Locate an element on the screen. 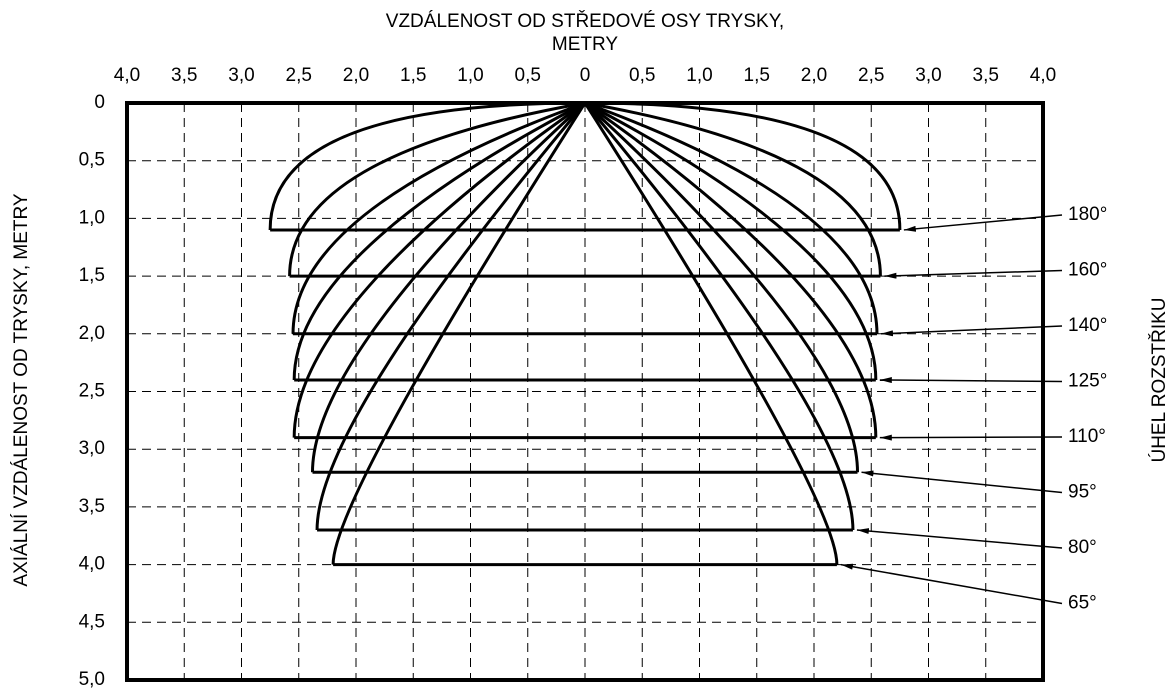 This screenshot has height=696, width=1175. angle-label: 180° is located at coordinates (1087, 214).